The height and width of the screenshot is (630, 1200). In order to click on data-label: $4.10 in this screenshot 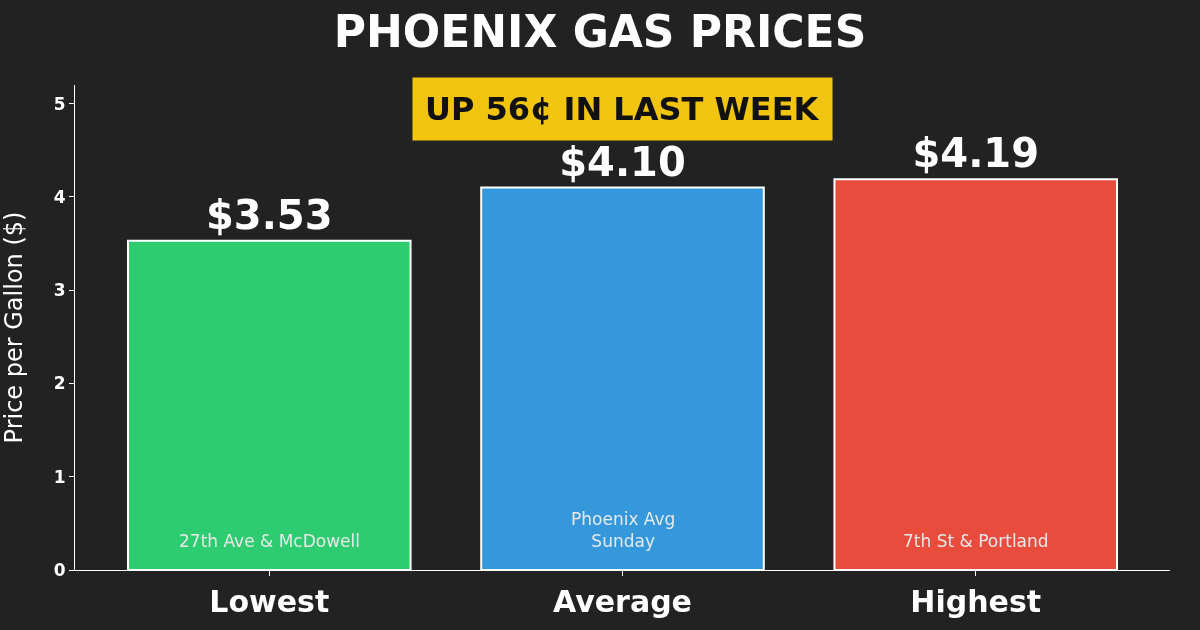, I will do `click(622, 161)`.